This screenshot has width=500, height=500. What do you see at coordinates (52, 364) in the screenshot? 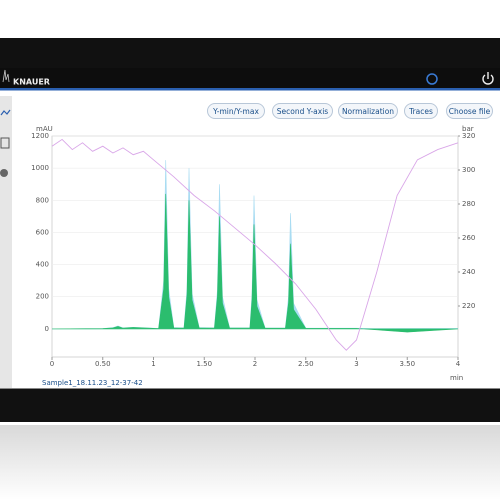
I see `x-tick-label: 0` at bounding box center [52, 364].